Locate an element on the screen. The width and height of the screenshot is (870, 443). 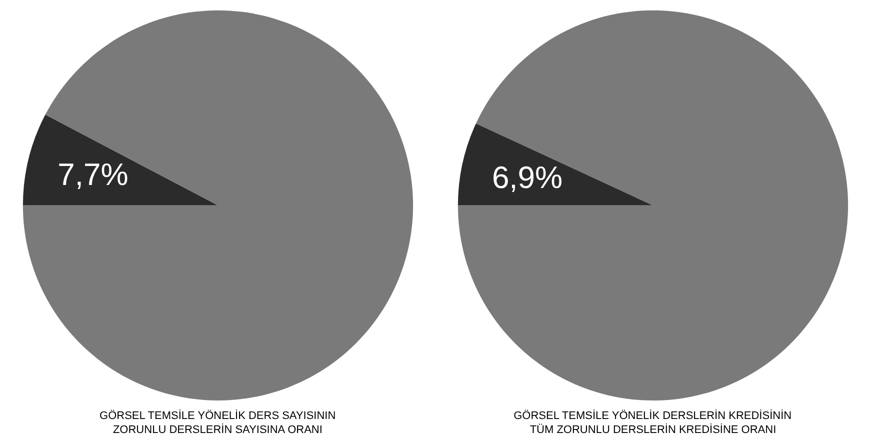
text: GÖRSEL TEMSİLE YÖNELİK DERSLERİN KREDİSİNİN TÜM ZORUNLU DERSLERİN KREDİSİNE ORANI is located at coordinates (653, 422).